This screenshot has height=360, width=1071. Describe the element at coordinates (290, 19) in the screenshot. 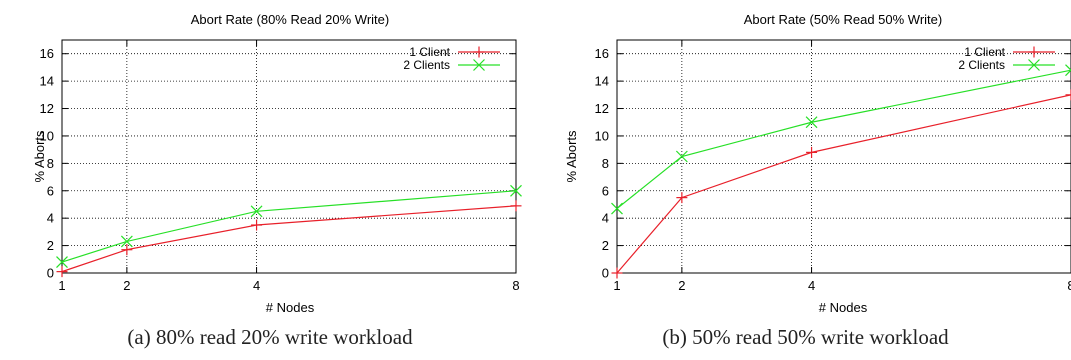

I see `chart-title: Abort Rate (80% Read 20% Write)` at that location.